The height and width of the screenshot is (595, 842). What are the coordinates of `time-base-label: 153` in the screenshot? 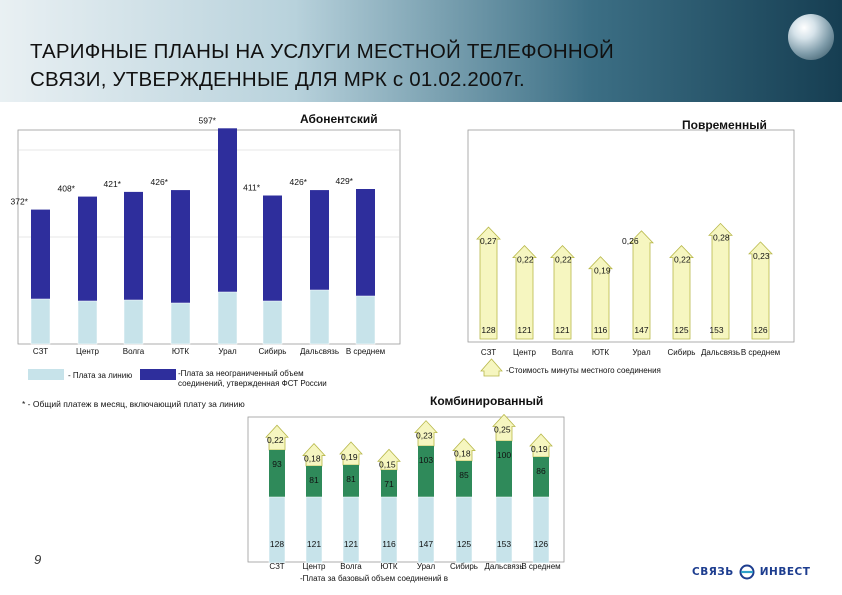 It's located at (716, 330).